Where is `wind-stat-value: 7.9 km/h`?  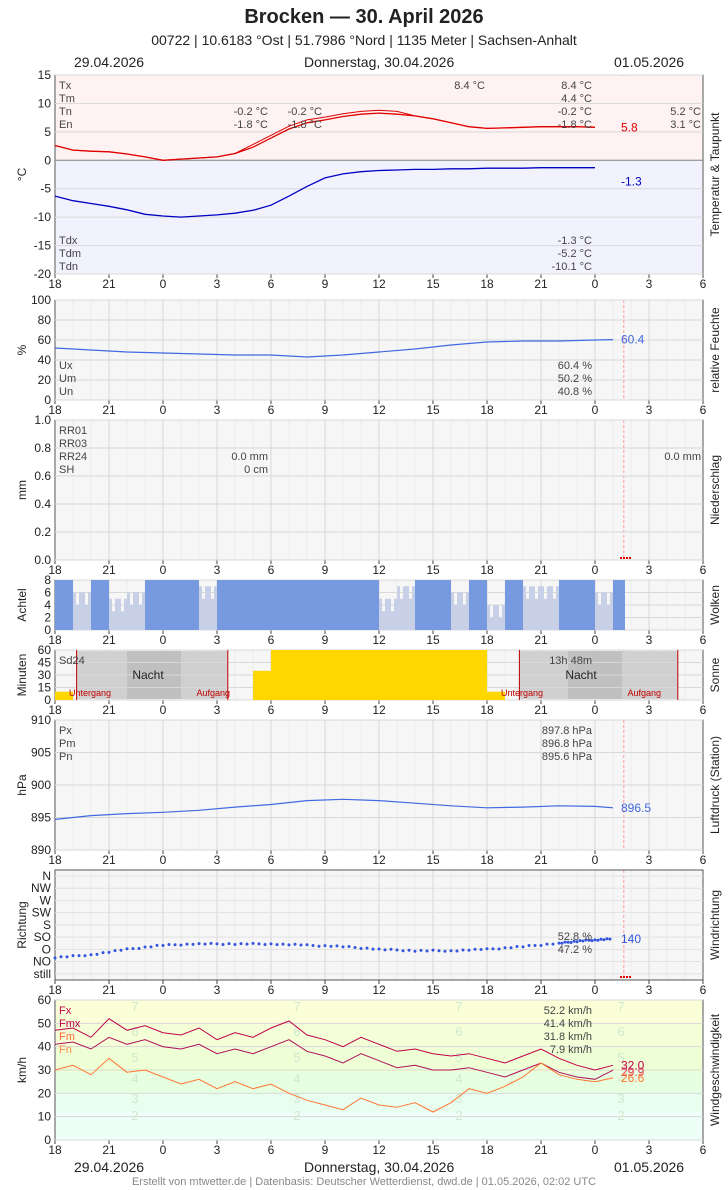
wind-stat-value: 7.9 km/h is located at coordinates (571, 1050).